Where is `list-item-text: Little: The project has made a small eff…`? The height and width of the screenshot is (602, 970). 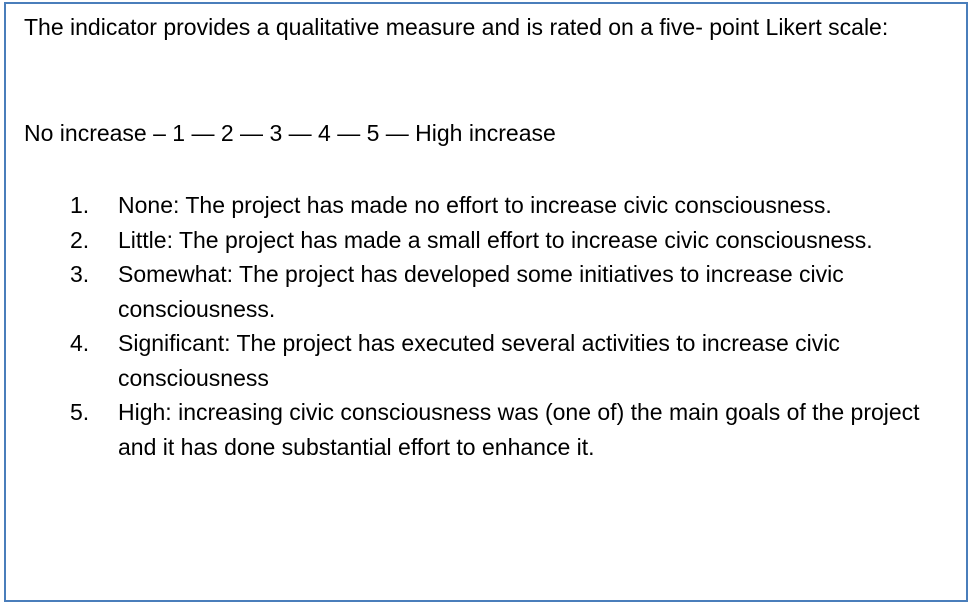
list-item-text: Little: The project has made a small eff… is located at coordinates (495, 239).